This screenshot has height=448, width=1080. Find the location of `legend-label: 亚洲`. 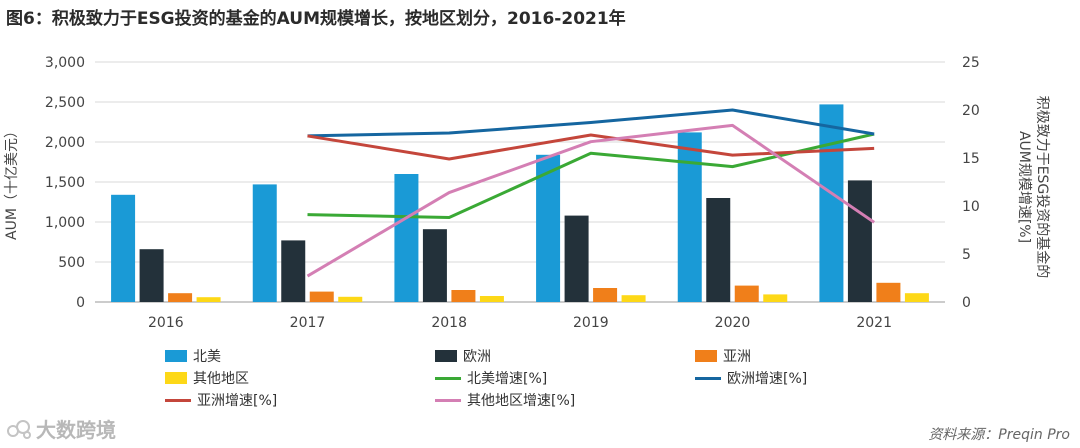

legend-label: 亚洲 is located at coordinates (737, 357).